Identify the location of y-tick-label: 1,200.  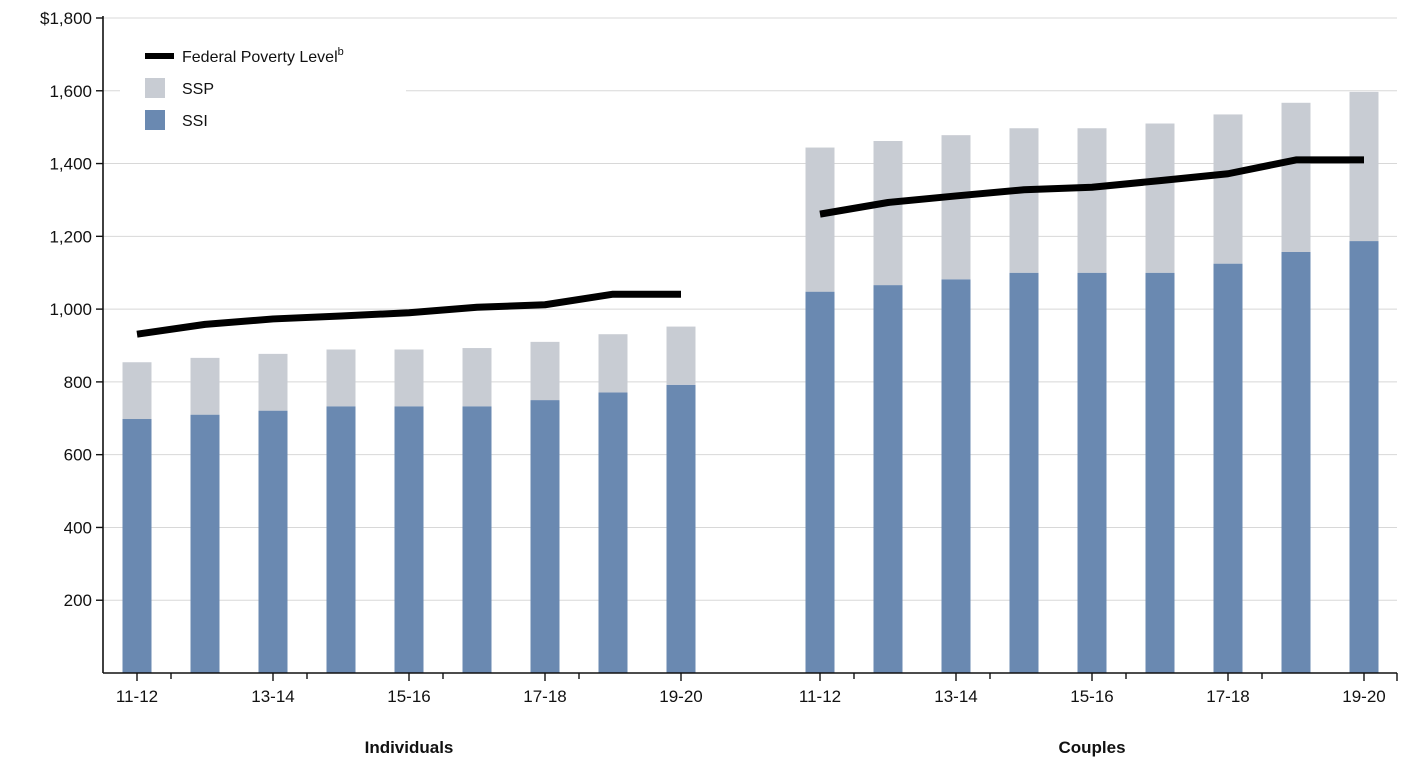
(70, 236).